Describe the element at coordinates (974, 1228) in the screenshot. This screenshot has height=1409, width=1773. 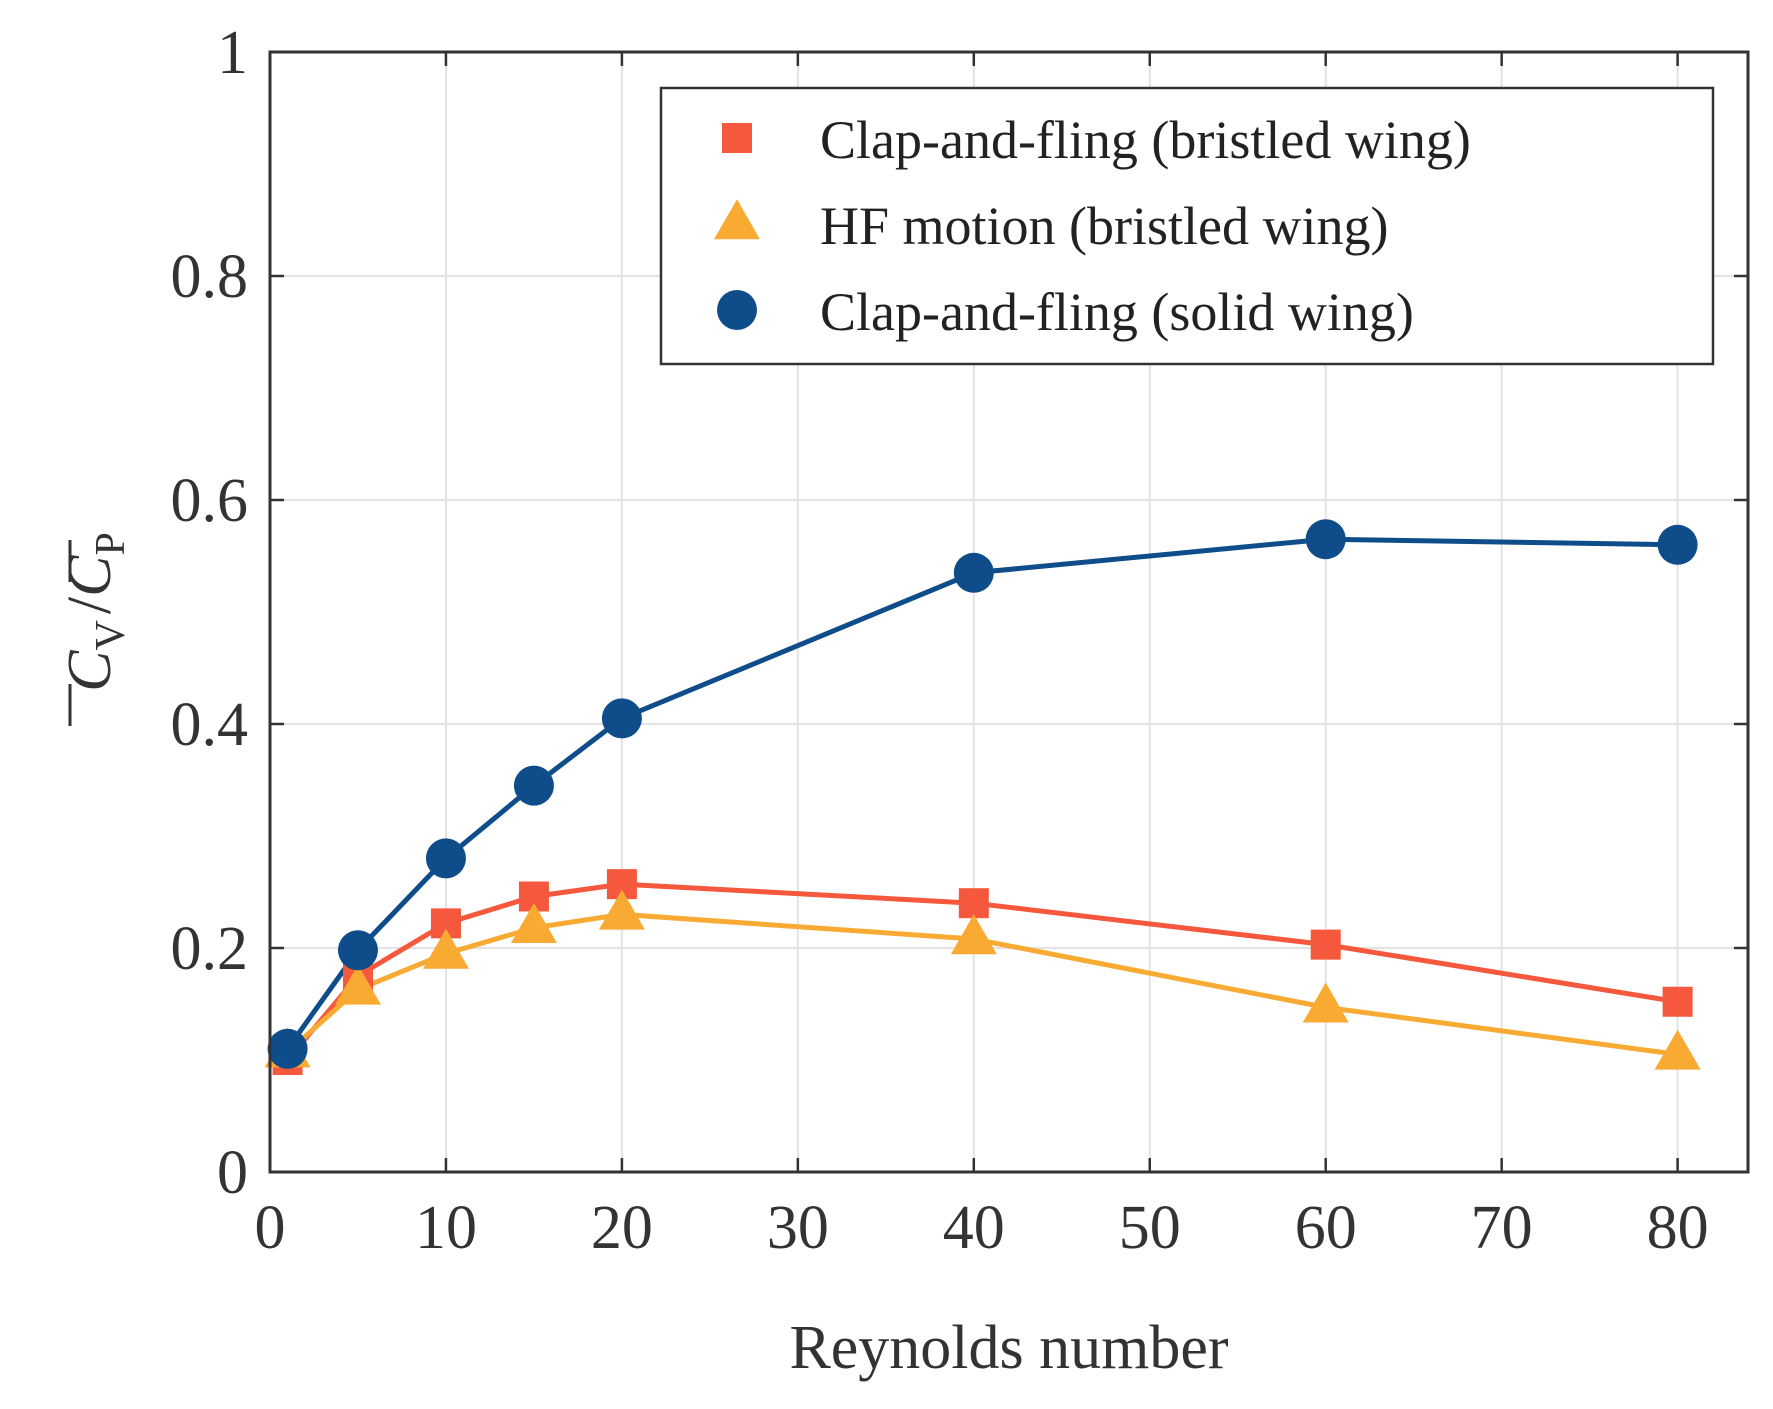
I see `x-tick-label: 40` at that location.